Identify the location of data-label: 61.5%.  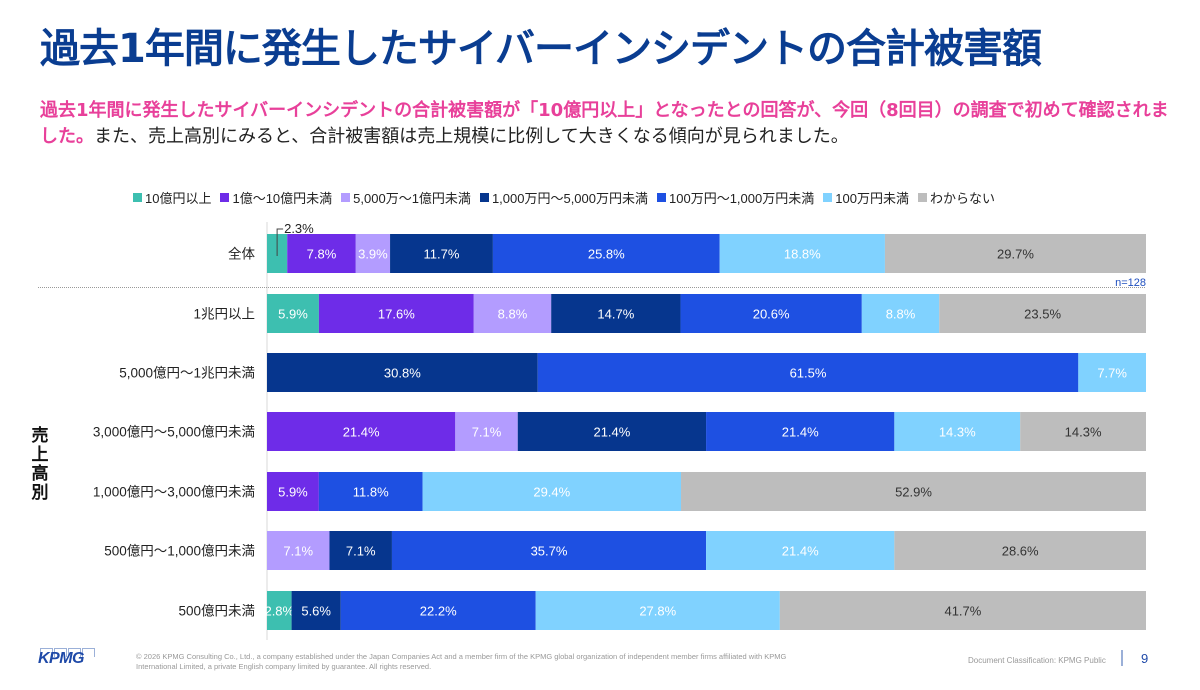
(808, 373).